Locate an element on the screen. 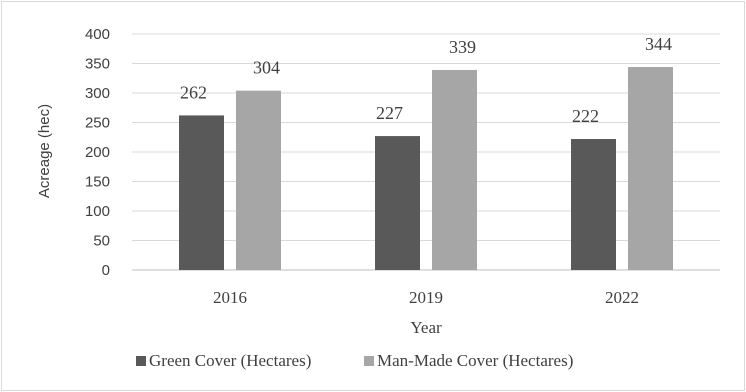  data-label: 304 is located at coordinates (266, 68).